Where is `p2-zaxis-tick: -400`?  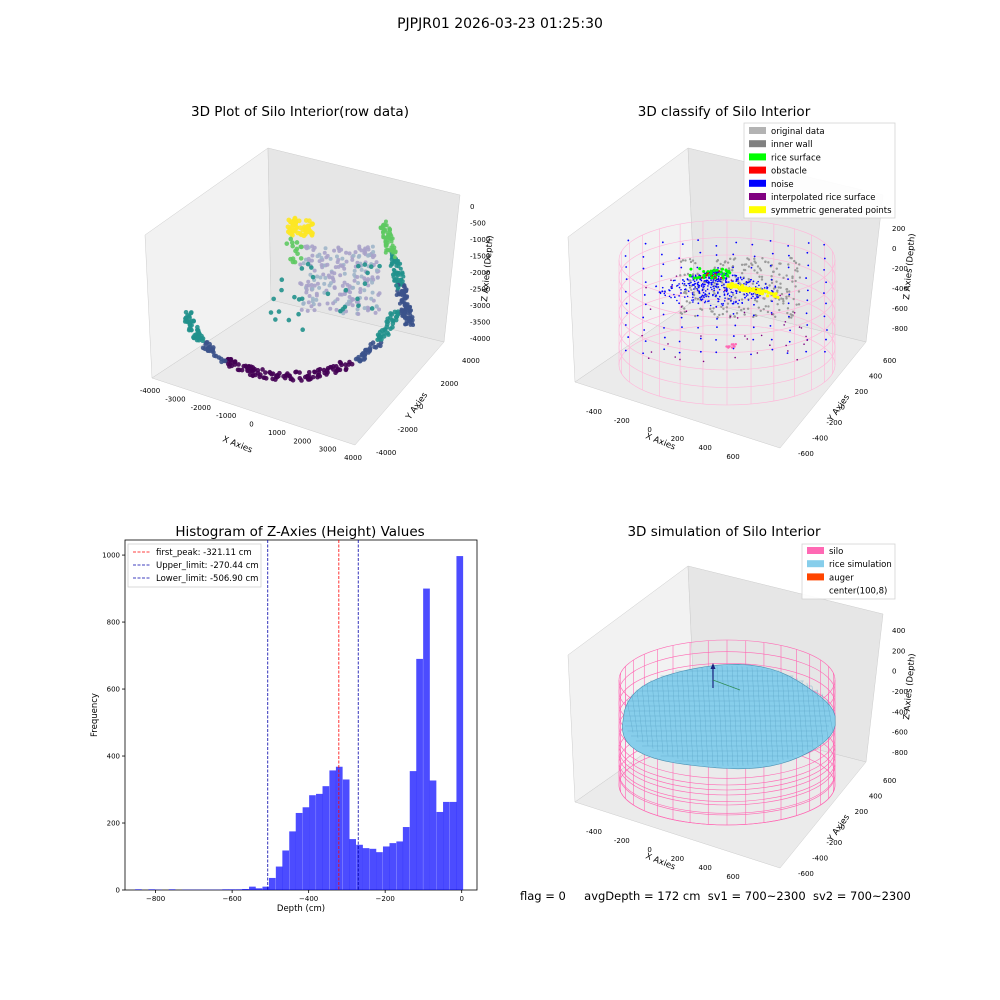 p2-zaxis-tick: -400 is located at coordinates (900, 289).